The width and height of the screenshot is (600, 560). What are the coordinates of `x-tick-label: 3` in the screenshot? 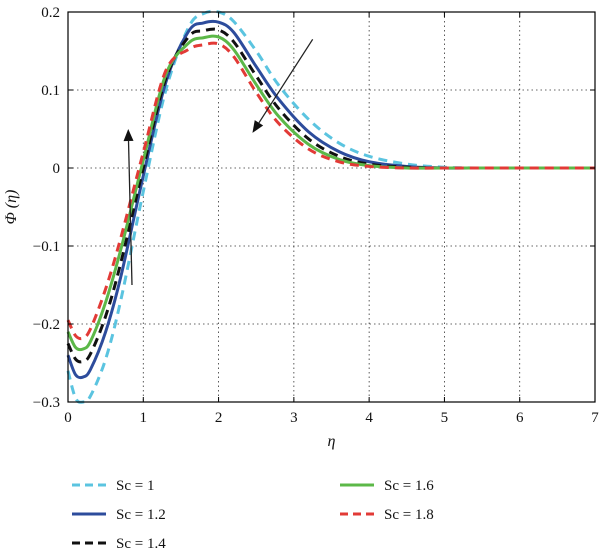 It's located at (294, 418).